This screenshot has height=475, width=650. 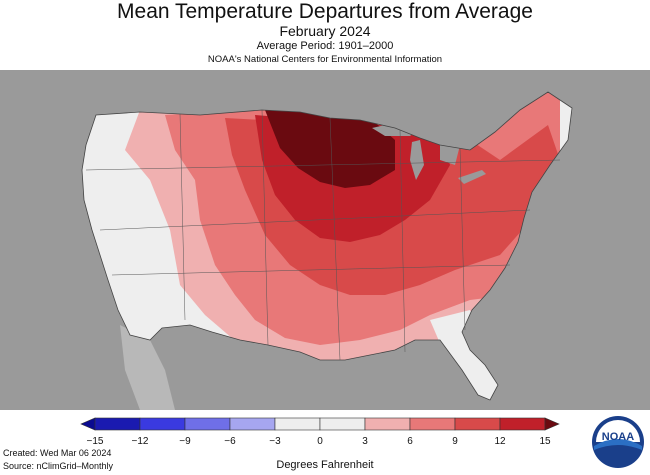 I want to click on legend-tick-label: 9, so click(x=455, y=441).